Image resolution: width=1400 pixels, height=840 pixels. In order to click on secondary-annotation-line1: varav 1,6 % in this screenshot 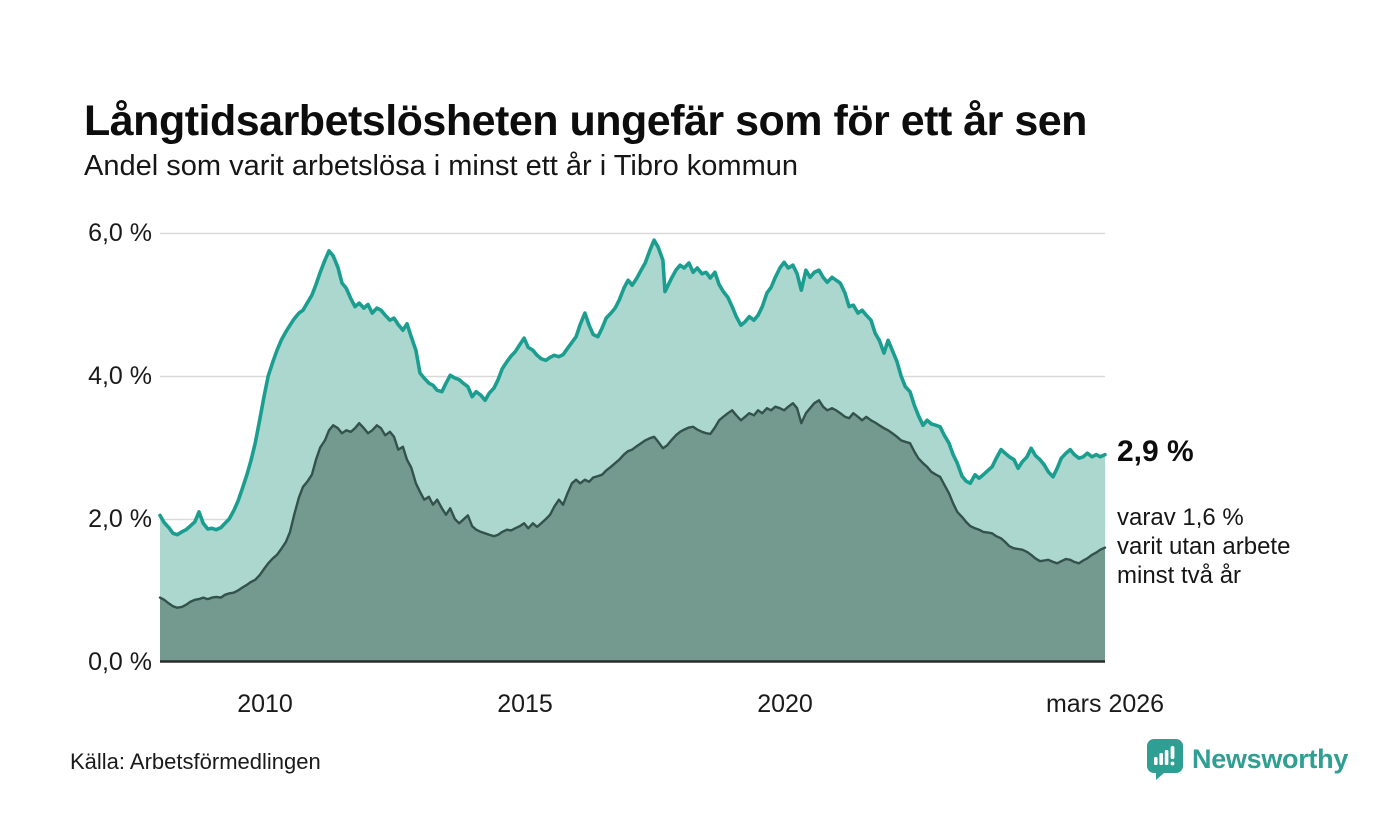, I will do `click(1180, 517)`.